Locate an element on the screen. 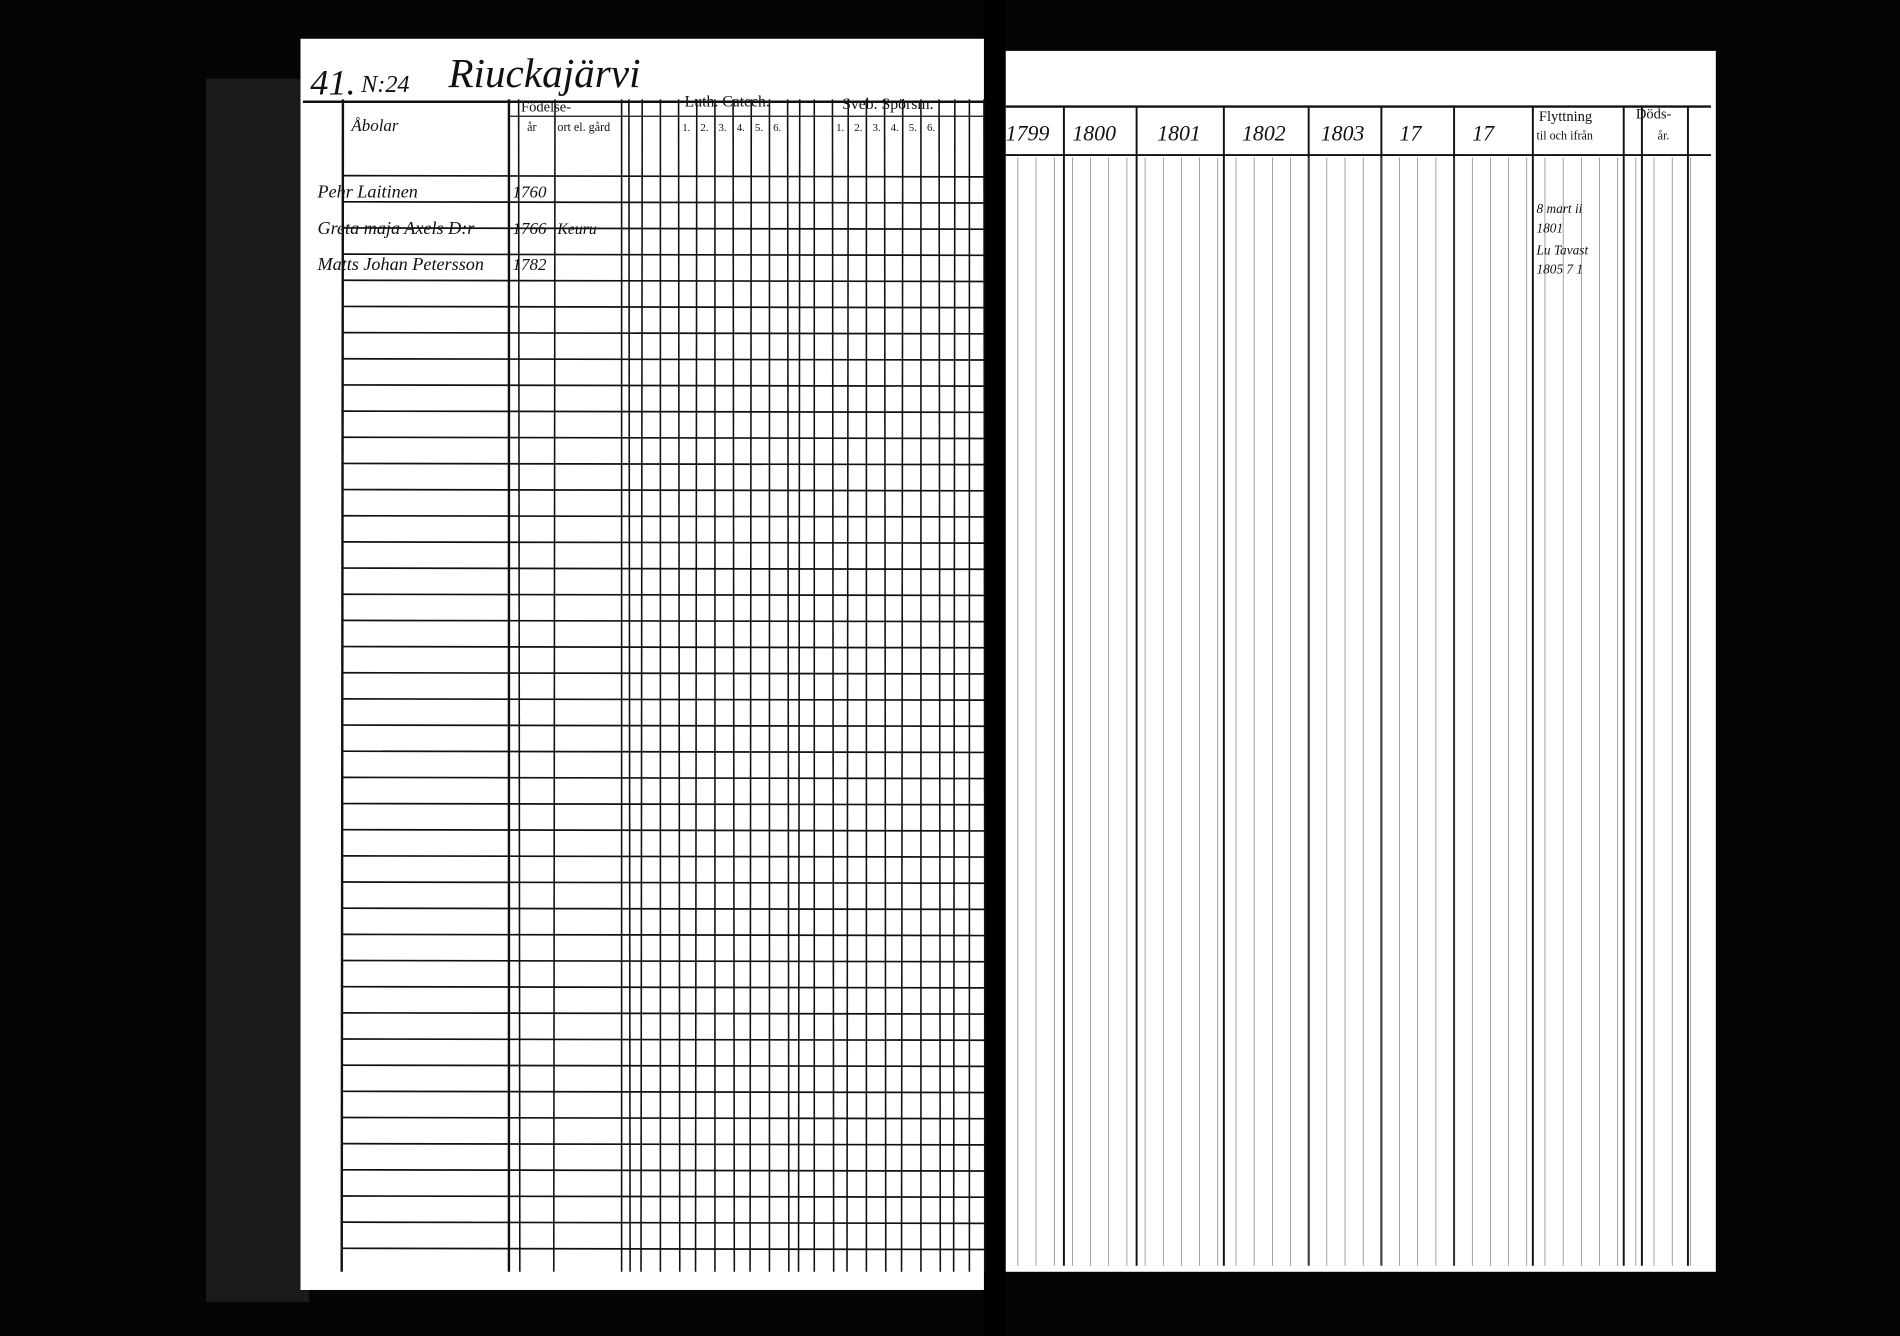  sveb-number: 5. is located at coordinates (913, 128).